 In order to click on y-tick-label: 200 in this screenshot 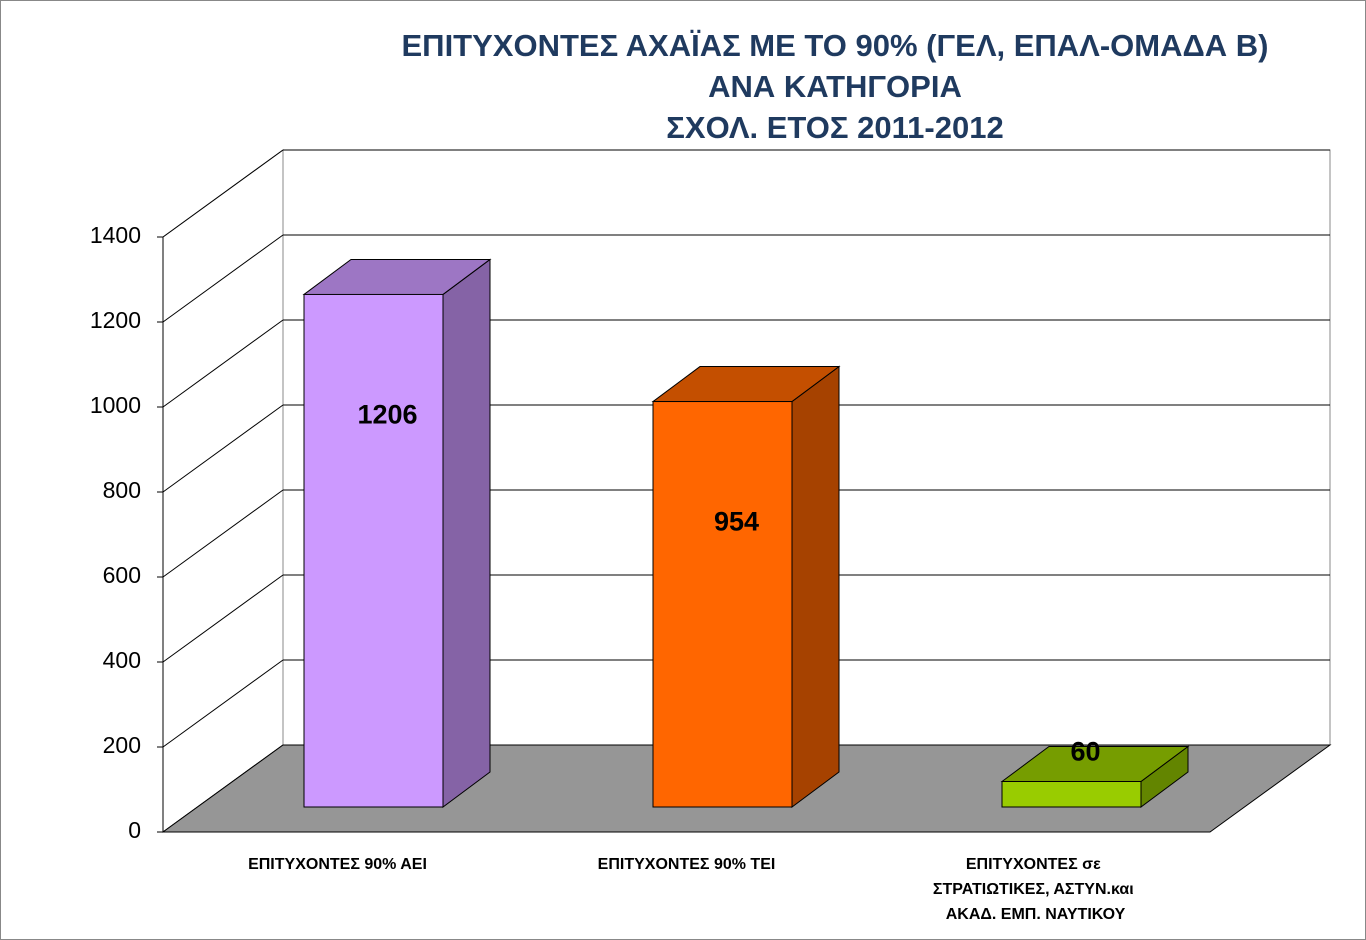, I will do `click(122, 745)`.